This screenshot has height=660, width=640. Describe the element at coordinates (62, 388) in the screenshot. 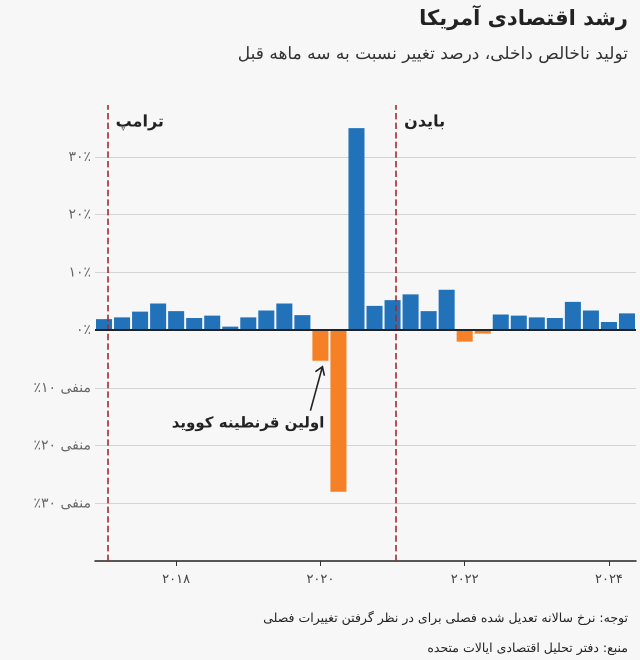

I see `y-tick-label: منفی ۱۰٪` at that location.